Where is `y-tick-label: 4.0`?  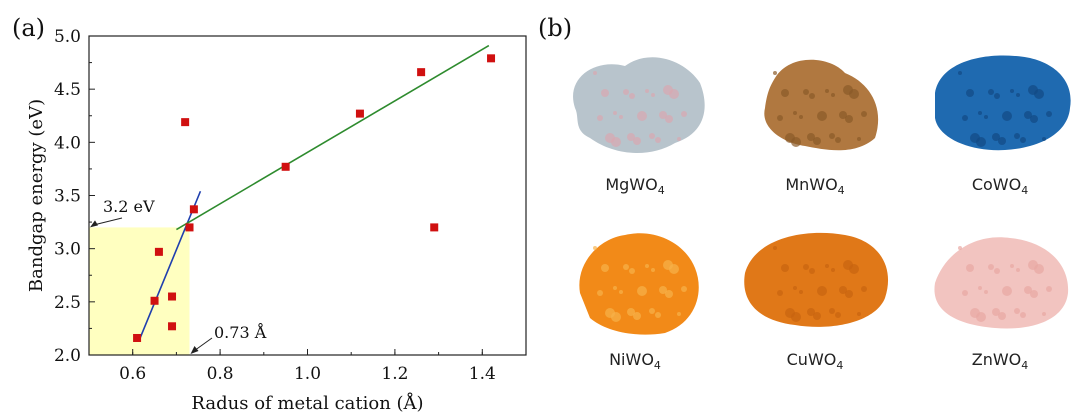
y-tick-label: 4.0 is located at coordinates (67, 143).